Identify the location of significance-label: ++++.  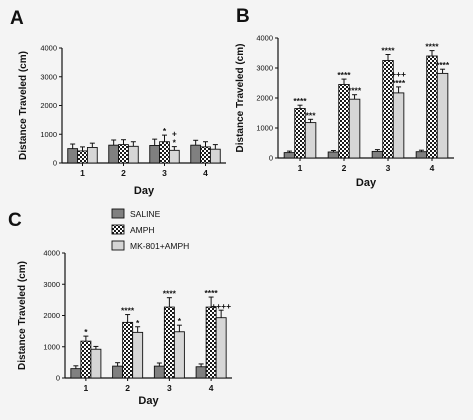
(221, 306).